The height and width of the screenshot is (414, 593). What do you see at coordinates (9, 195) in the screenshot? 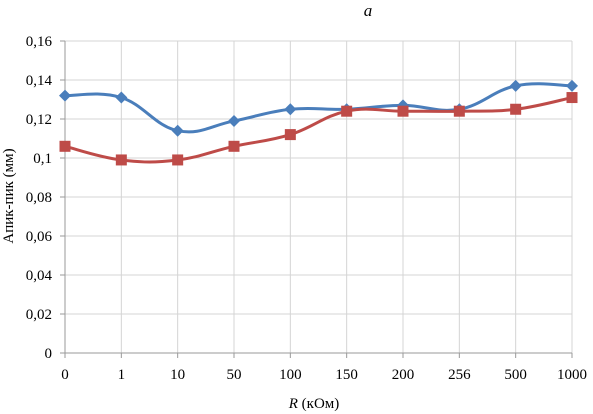
I see `y-axis-label: Апик-пик (мм)` at bounding box center [9, 195].